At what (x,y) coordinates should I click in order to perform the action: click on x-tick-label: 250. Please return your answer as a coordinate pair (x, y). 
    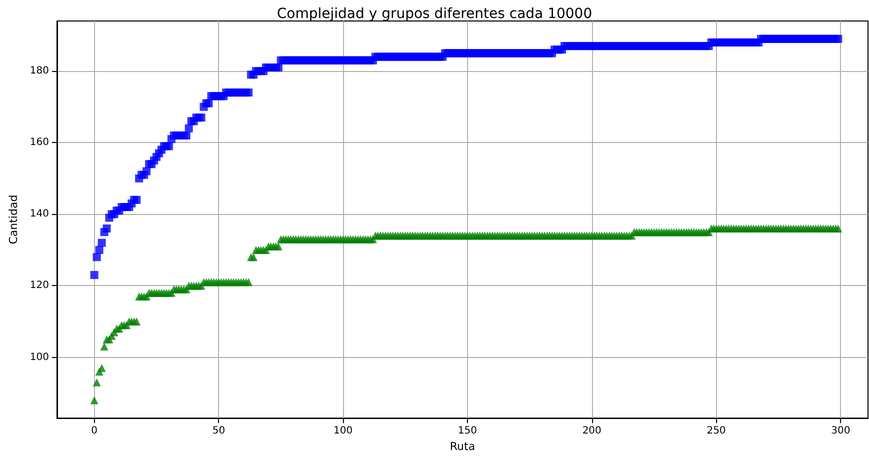
    Looking at the image, I should click on (716, 431).